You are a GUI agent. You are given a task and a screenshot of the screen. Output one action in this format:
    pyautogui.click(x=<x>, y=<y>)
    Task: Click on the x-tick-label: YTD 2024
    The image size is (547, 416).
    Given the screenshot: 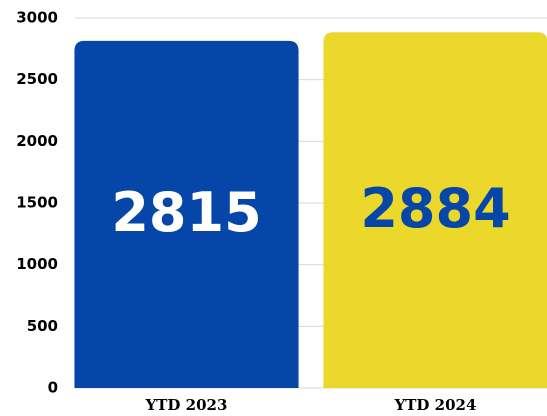 What is the action you would take?
    pyautogui.click(x=435, y=405)
    